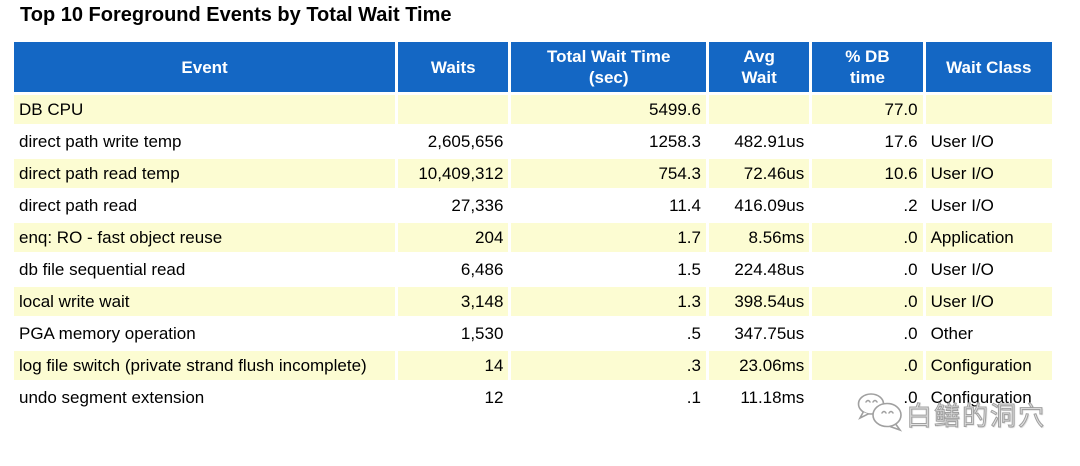 The image size is (1080, 466). What do you see at coordinates (867, 141) in the screenshot?
I see `cell-pct_db_time: 17.6` at bounding box center [867, 141].